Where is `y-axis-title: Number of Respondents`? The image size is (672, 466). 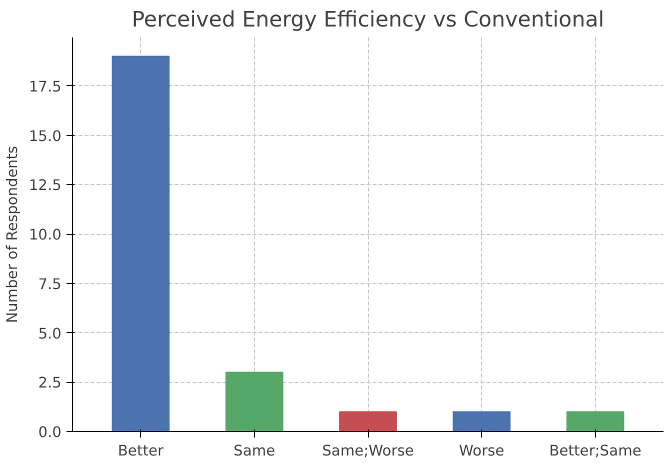 y-axis-title: Number of Respondents is located at coordinates (12, 235).